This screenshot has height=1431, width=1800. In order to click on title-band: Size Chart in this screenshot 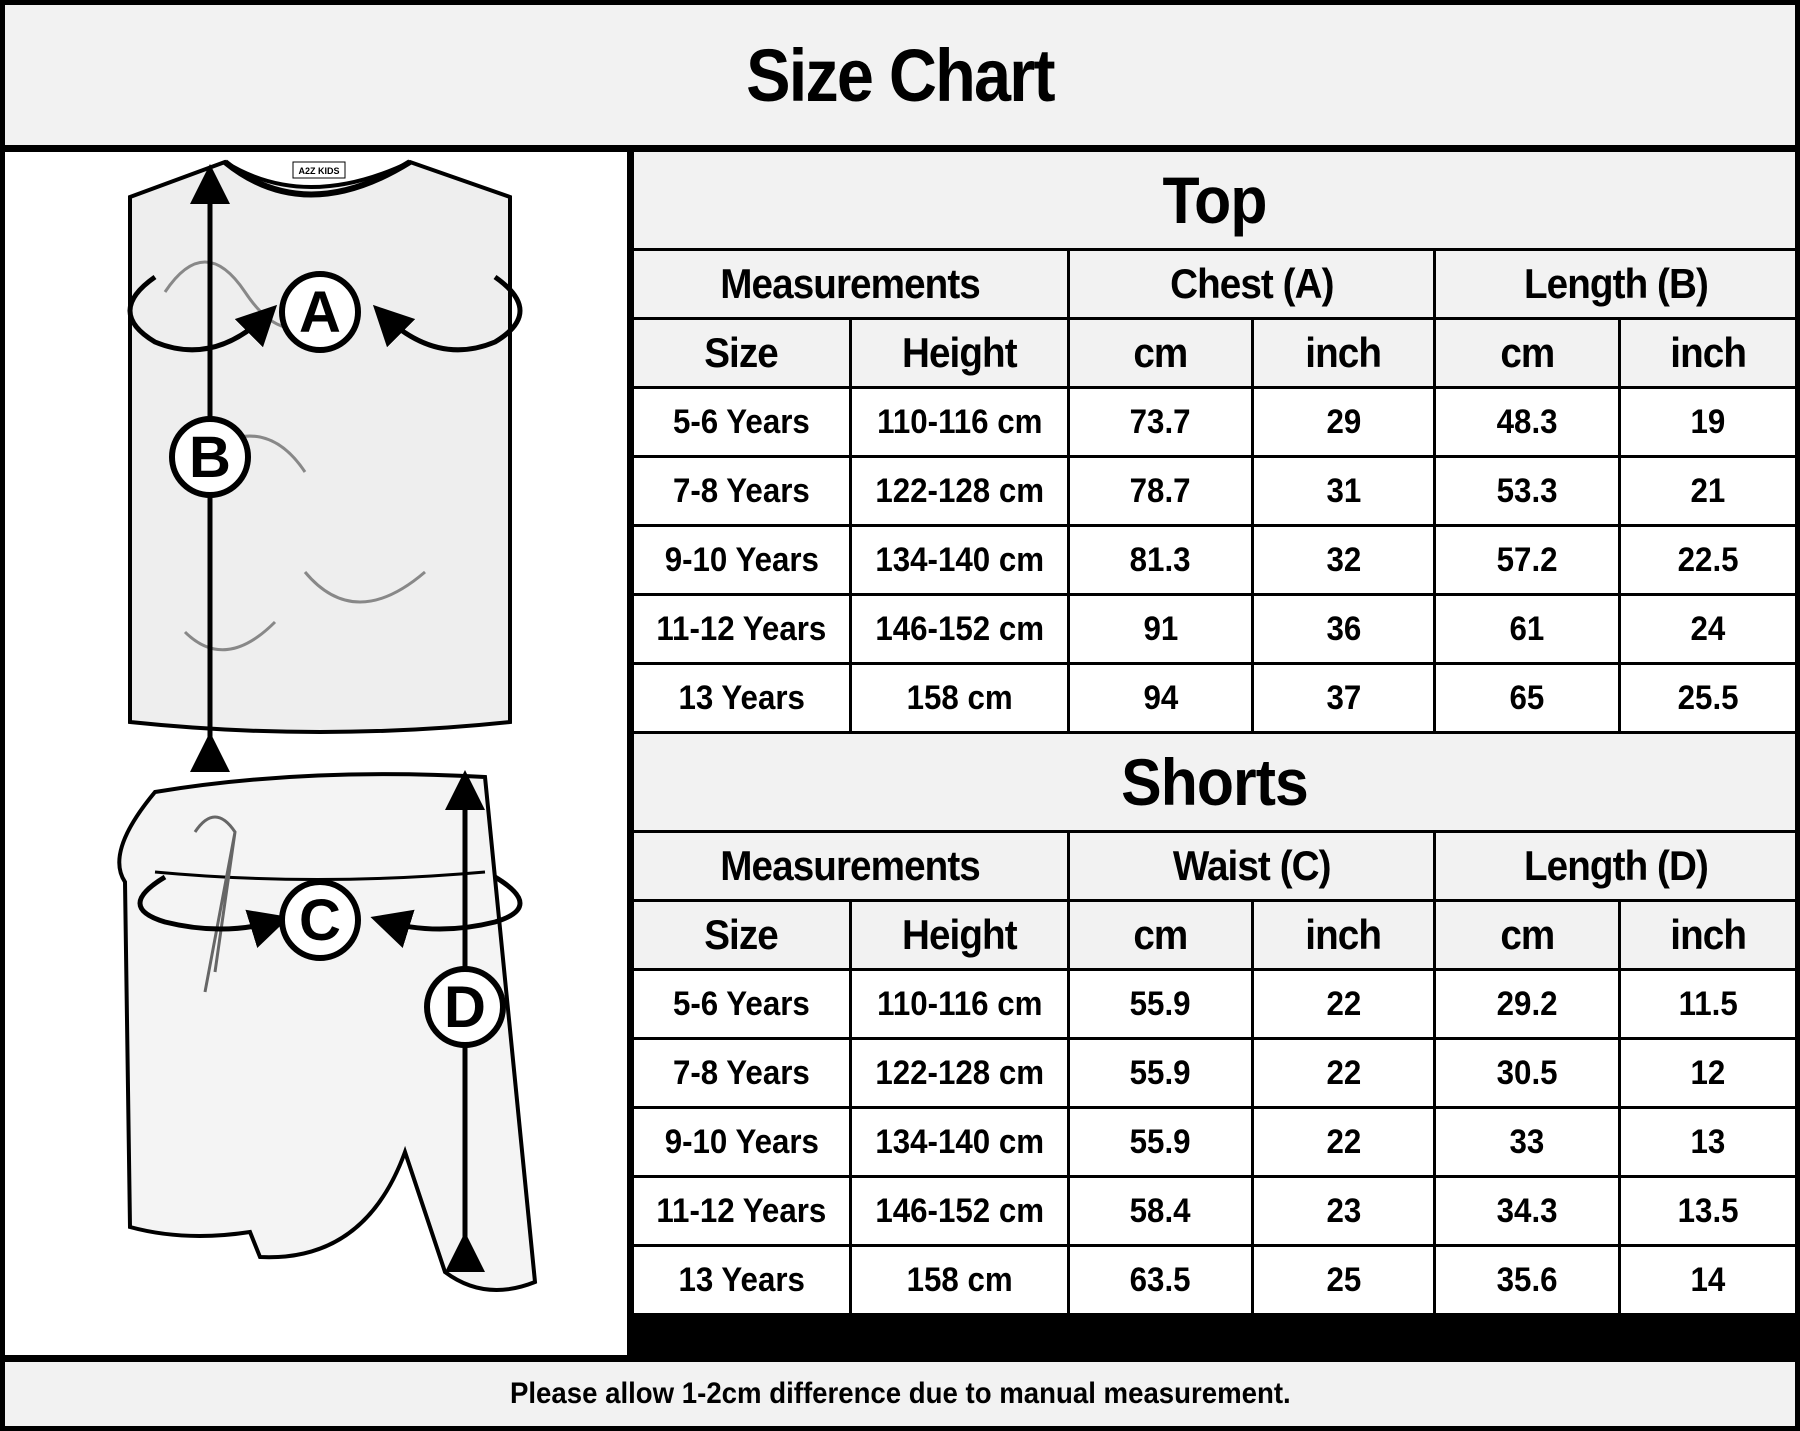, I will do `click(900, 75)`.